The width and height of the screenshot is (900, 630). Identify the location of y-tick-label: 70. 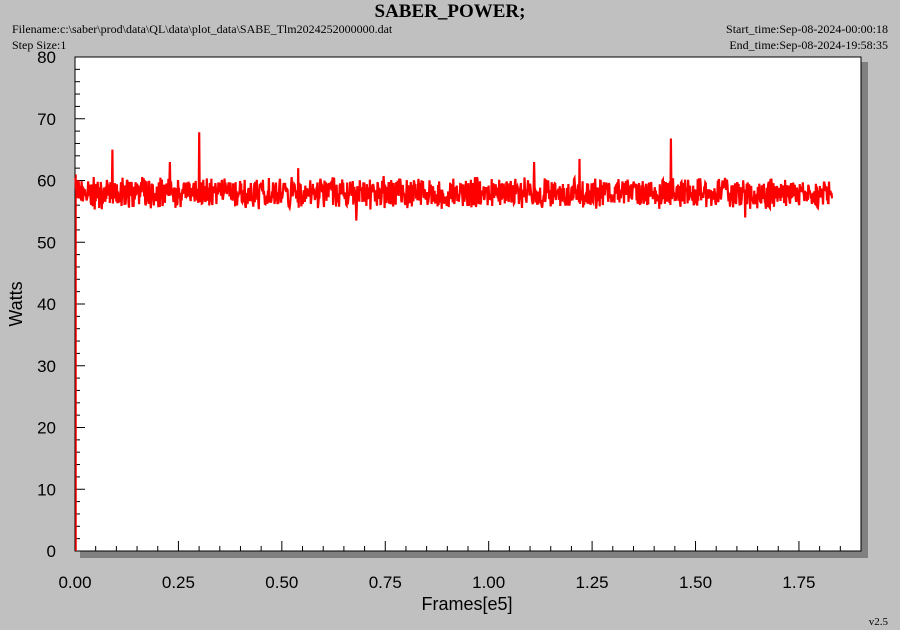
(46, 119).